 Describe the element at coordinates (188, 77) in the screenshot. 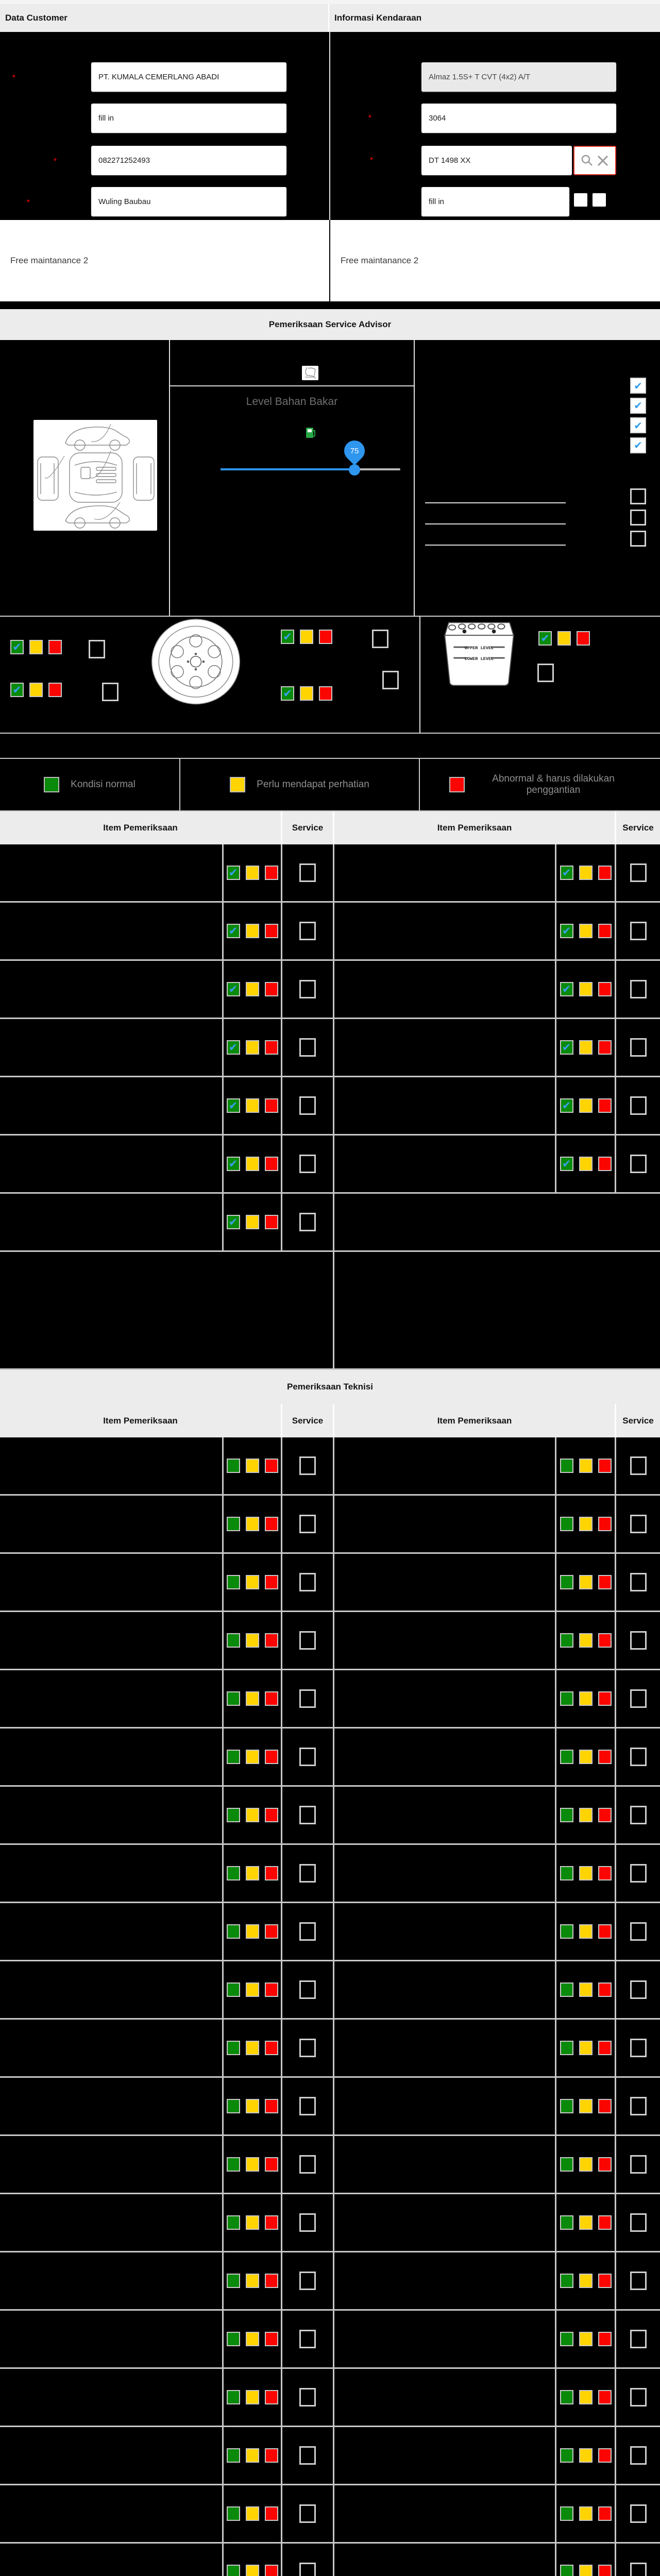

I see `customer-name-input: PT. KUMALA CEMERLANG ABADI` at that location.